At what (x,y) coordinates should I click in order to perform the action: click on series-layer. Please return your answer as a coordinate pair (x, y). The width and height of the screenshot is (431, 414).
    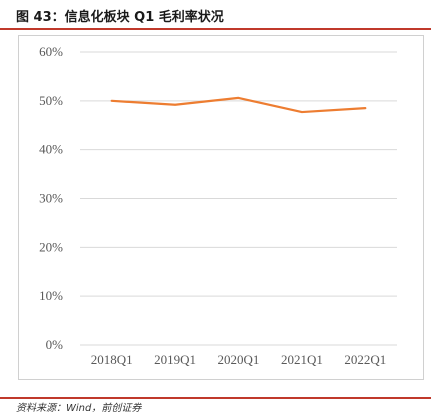
    Looking at the image, I should click on (238, 105).